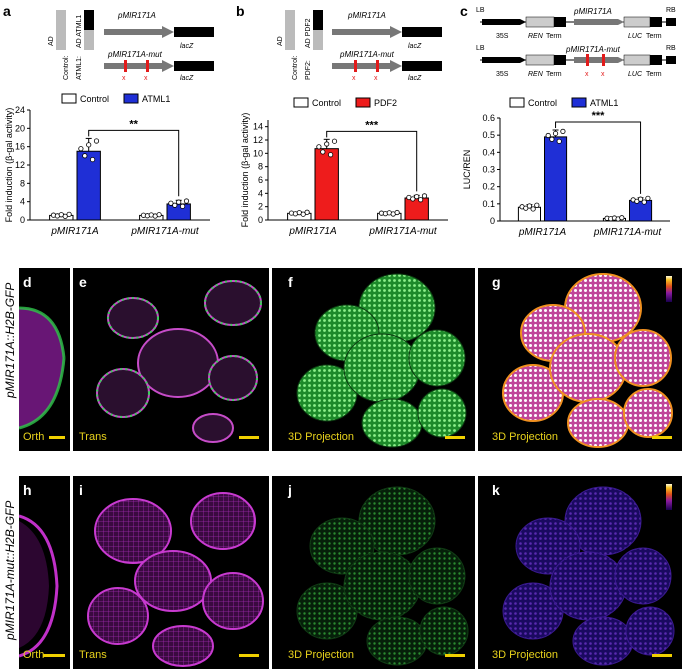 The image size is (685, 672). What do you see at coordinates (671, 48) in the screenshot?
I see `rb-label-2: RB` at bounding box center [671, 48].